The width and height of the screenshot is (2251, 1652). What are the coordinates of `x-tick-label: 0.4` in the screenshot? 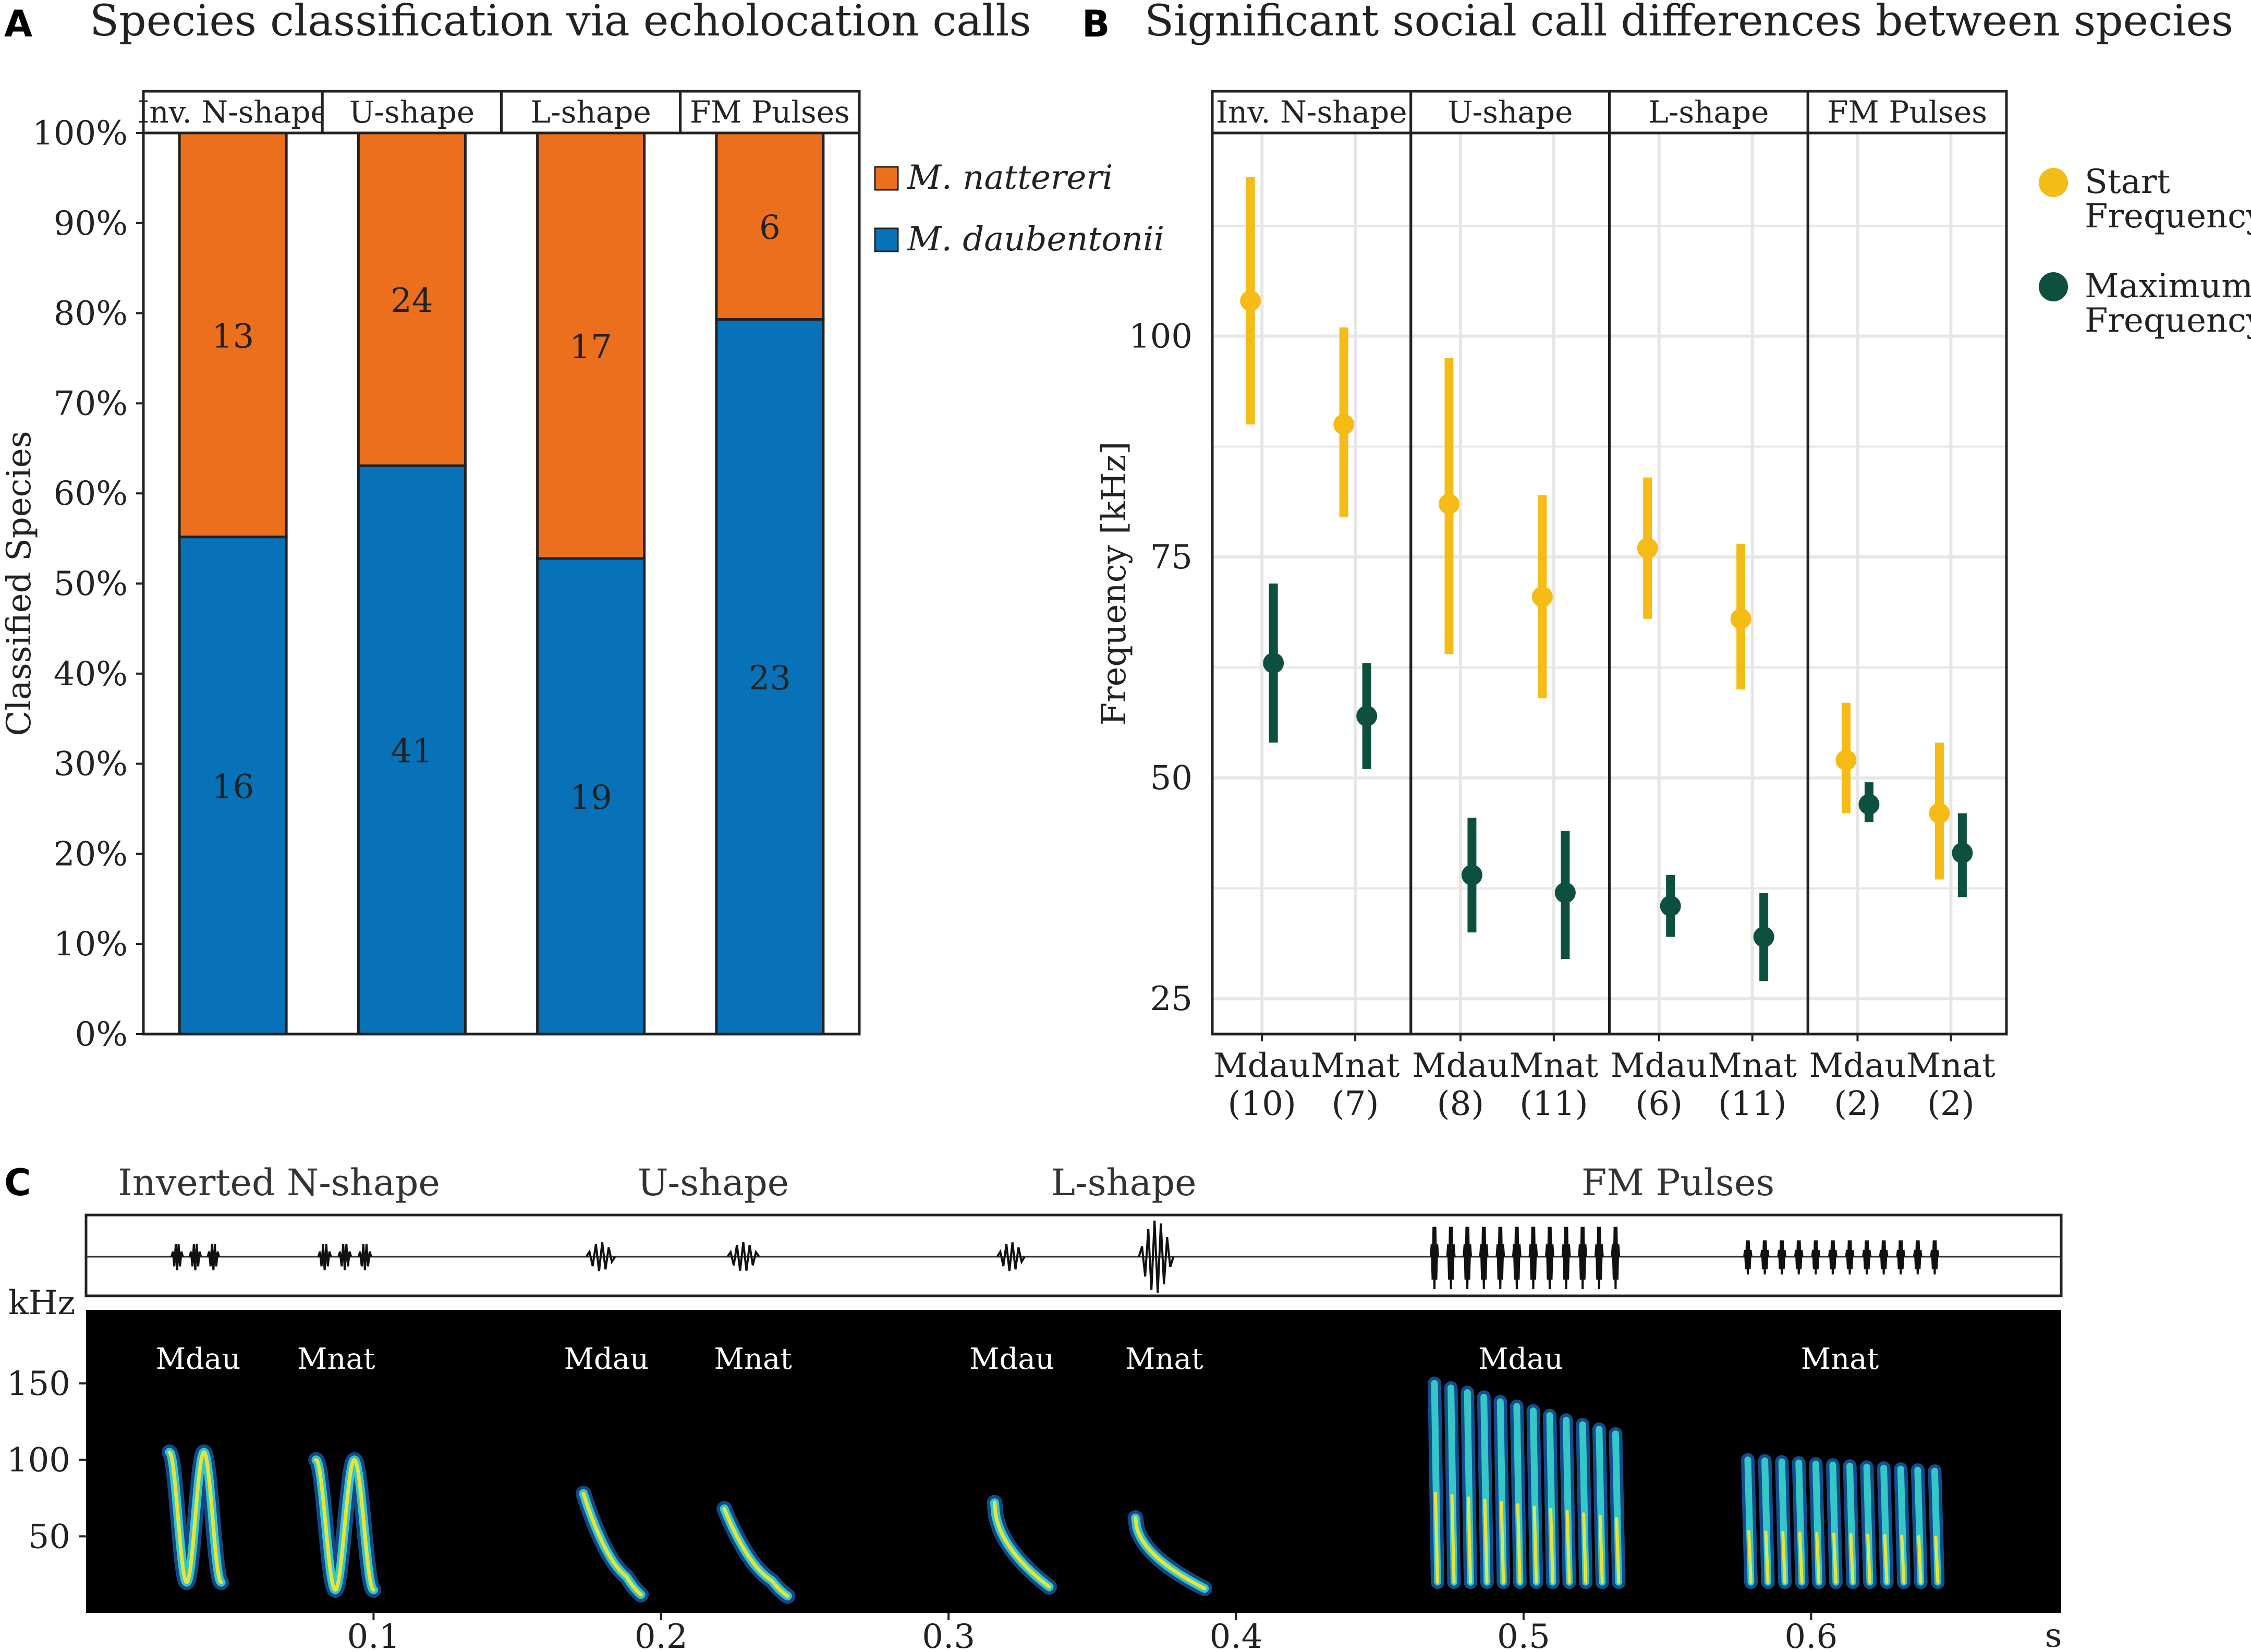 It's located at (1236, 1635).